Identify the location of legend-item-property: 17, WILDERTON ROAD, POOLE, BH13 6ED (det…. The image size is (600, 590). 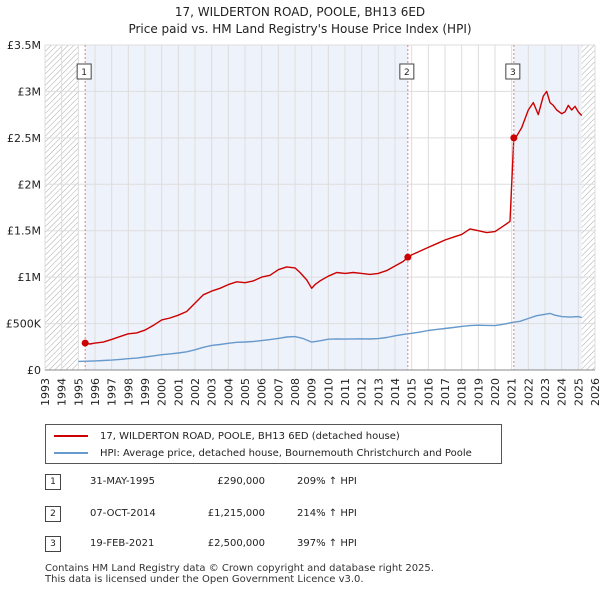
(227, 436).